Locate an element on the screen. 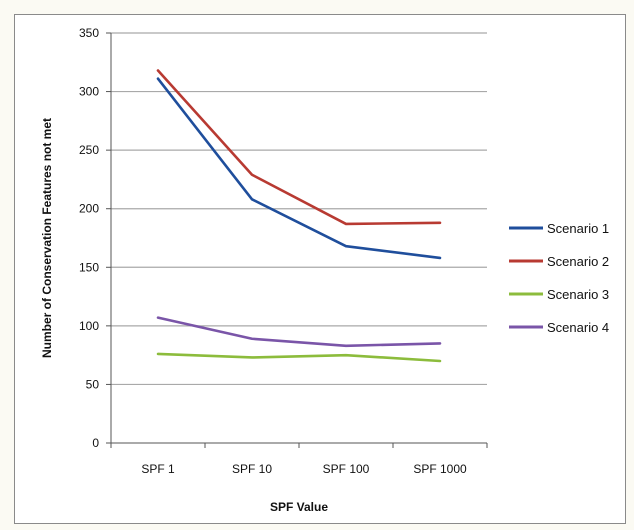 Image resolution: width=634 pixels, height=530 pixels. legend-label-1: Scenario 1 is located at coordinates (578, 228).